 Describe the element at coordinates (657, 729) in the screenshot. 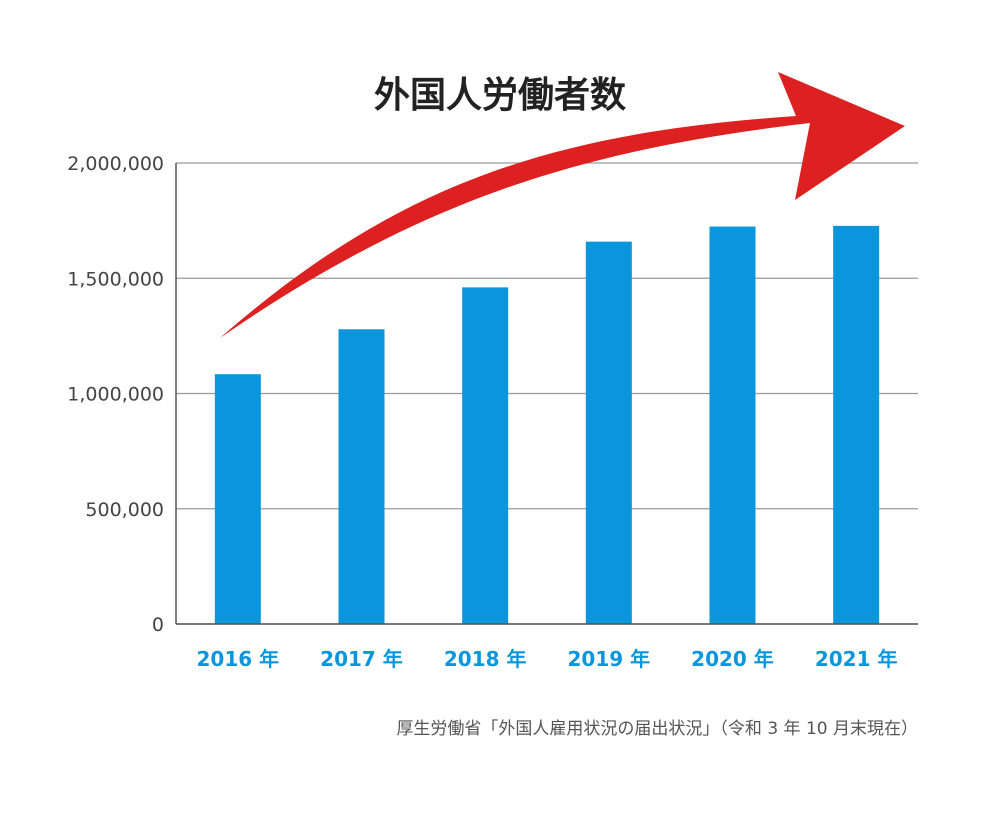

I see `source-annotation: 厚生労働省「外国人雇用状況の届出状況」（令和 3 年 10 月末現在）` at that location.